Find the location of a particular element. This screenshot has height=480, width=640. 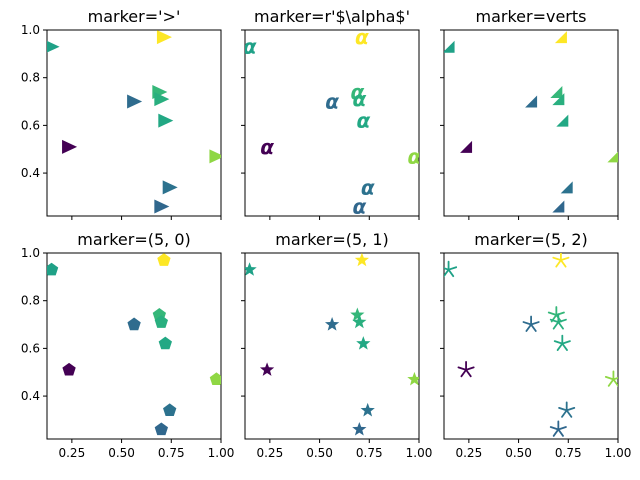

y-tick-label: 0.8 is located at coordinates (30, 301).